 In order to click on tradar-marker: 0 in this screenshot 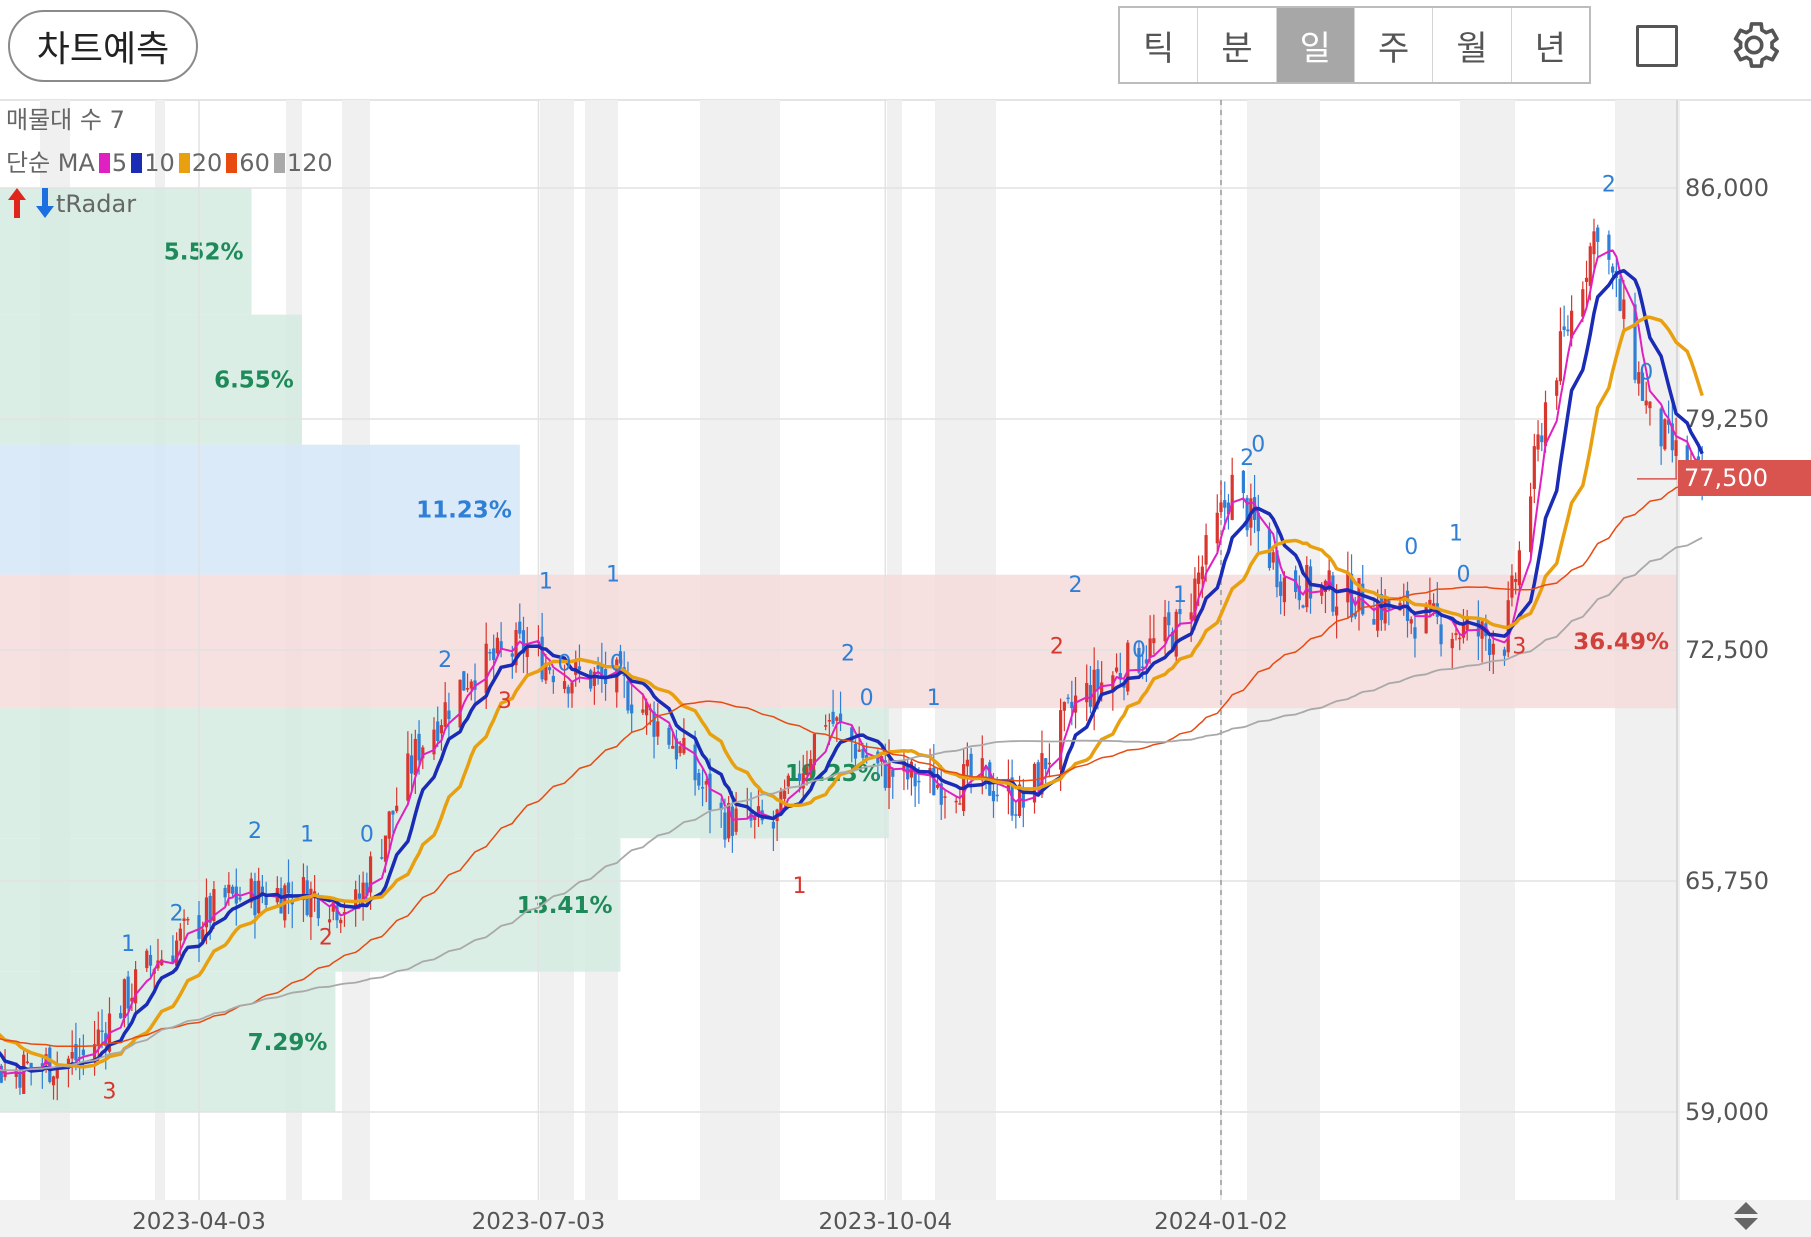, I will do `click(367, 835)`.